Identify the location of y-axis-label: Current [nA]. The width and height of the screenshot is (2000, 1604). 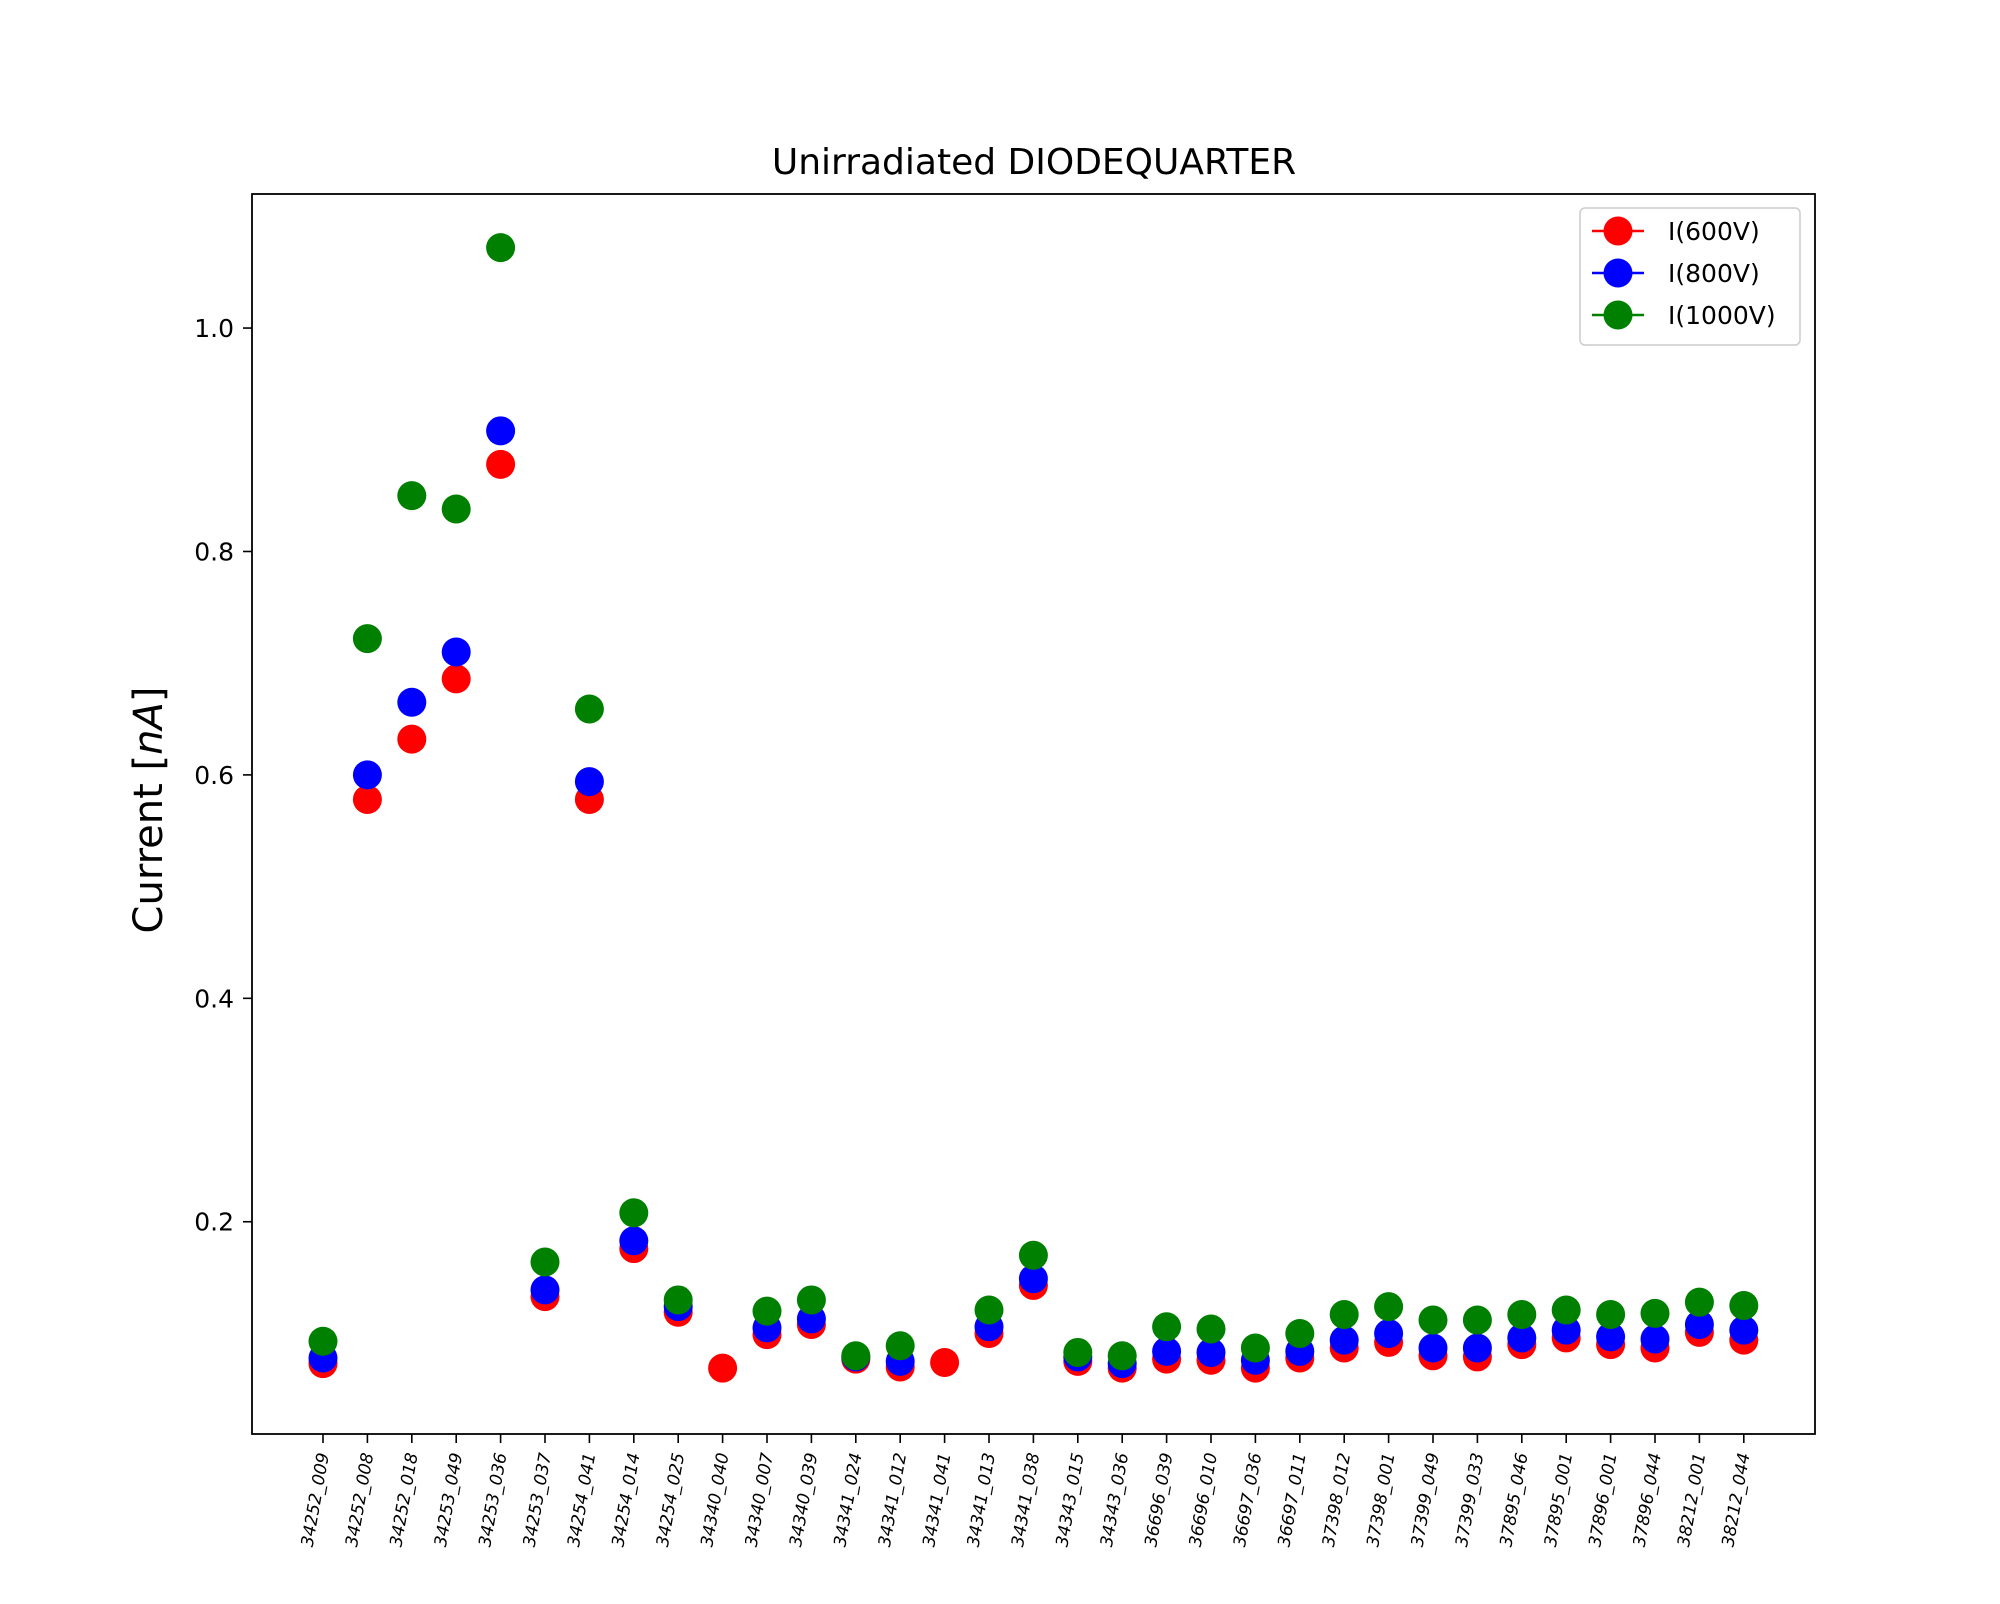
(149, 810).